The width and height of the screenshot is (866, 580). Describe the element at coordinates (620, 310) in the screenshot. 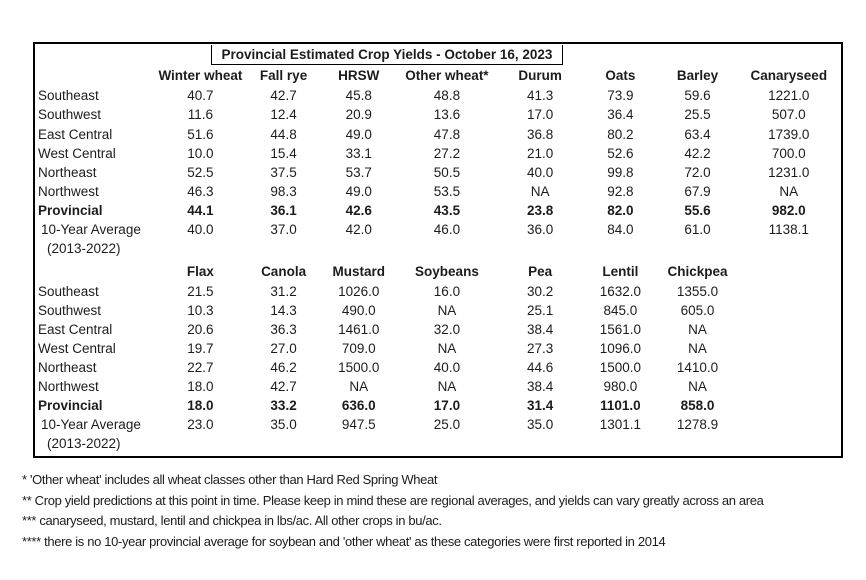

I see `cell: 845.0` at that location.